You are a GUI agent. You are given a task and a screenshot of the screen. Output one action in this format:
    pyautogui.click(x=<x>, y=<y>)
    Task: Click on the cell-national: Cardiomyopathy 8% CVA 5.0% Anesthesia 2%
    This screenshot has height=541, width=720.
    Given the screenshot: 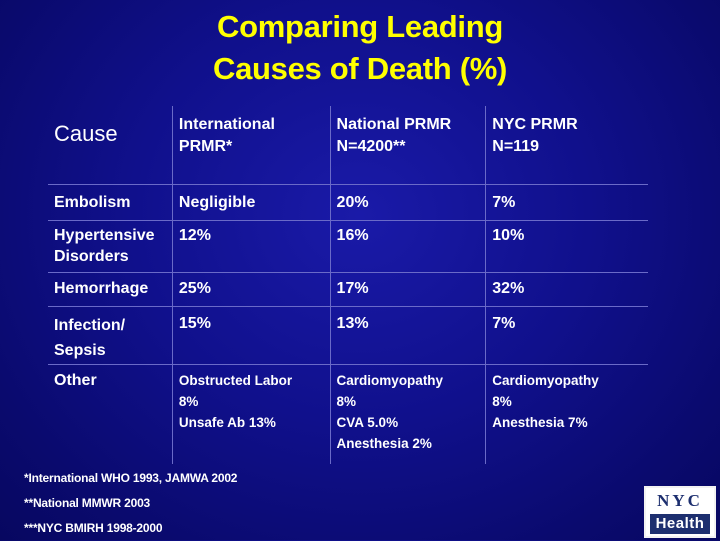 What is the action you would take?
    pyautogui.click(x=408, y=414)
    